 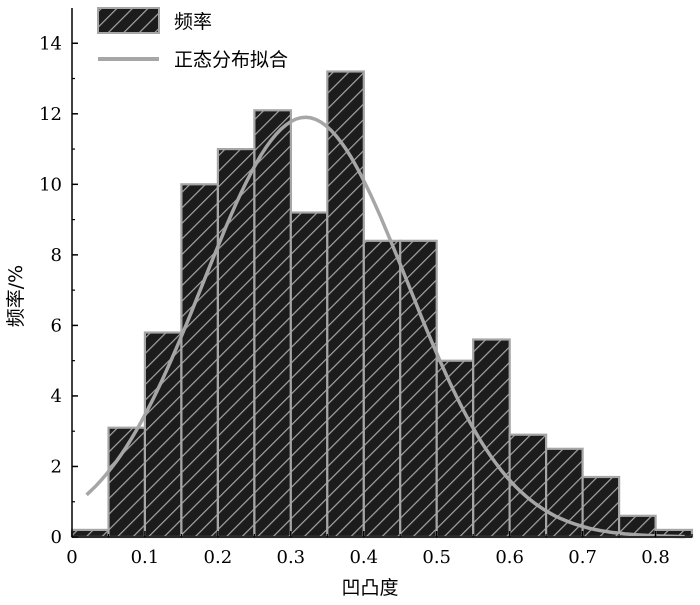 What do you see at coordinates (56, 255) in the screenshot?
I see `y-tick-label: 8` at bounding box center [56, 255].